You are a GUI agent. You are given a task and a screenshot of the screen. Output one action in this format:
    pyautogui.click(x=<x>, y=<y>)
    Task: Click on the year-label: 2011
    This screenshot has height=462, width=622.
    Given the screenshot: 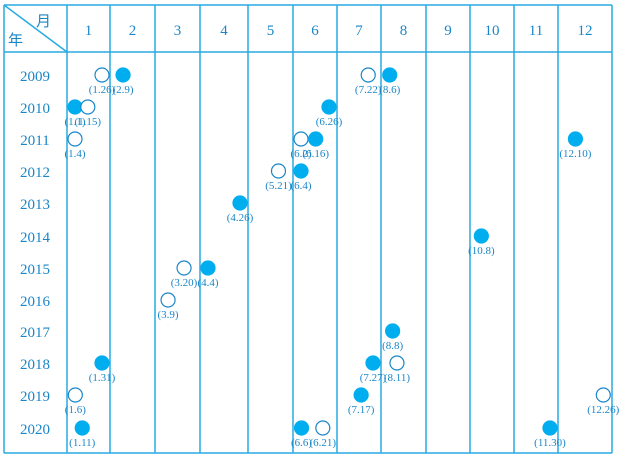 What is the action you would take?
    pyautogui.click(x=34, y=141)
    